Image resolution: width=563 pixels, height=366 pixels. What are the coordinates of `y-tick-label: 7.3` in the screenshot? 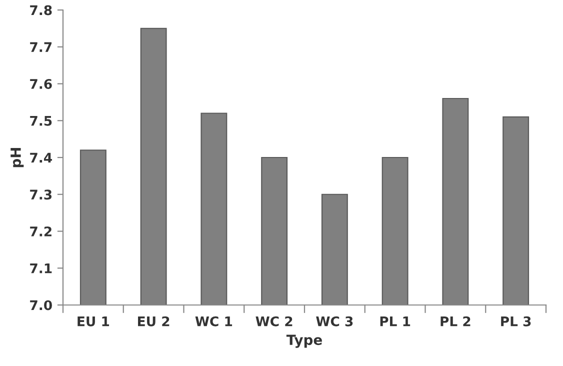 It's located at (41, 195).